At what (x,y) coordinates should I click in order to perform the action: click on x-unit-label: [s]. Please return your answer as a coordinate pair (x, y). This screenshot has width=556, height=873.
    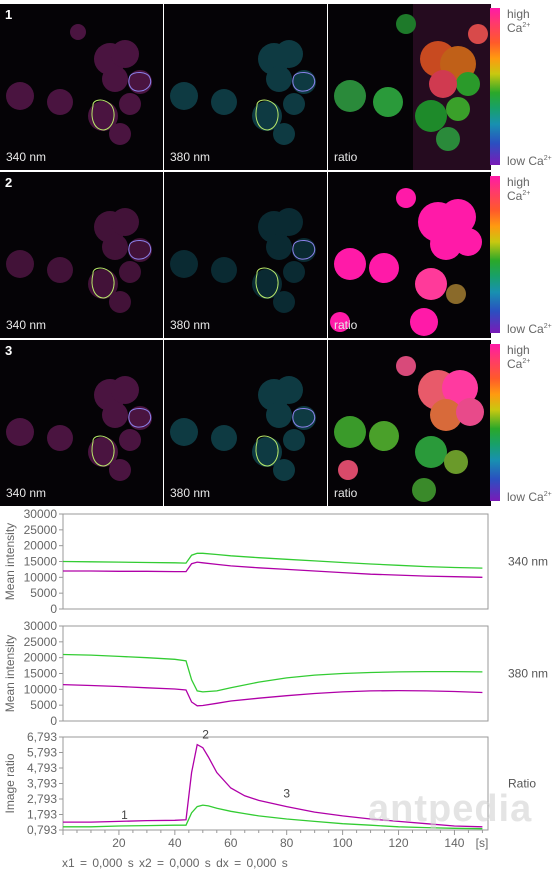
    Looking at the image, I should click on (482, 843).